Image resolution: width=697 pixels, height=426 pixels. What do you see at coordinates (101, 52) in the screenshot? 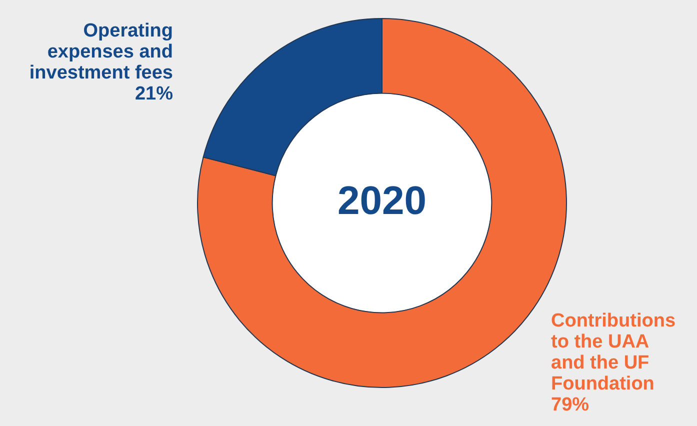
I see `slice-label: Operating expenses and investment fees` at bounding box center [101, 52].